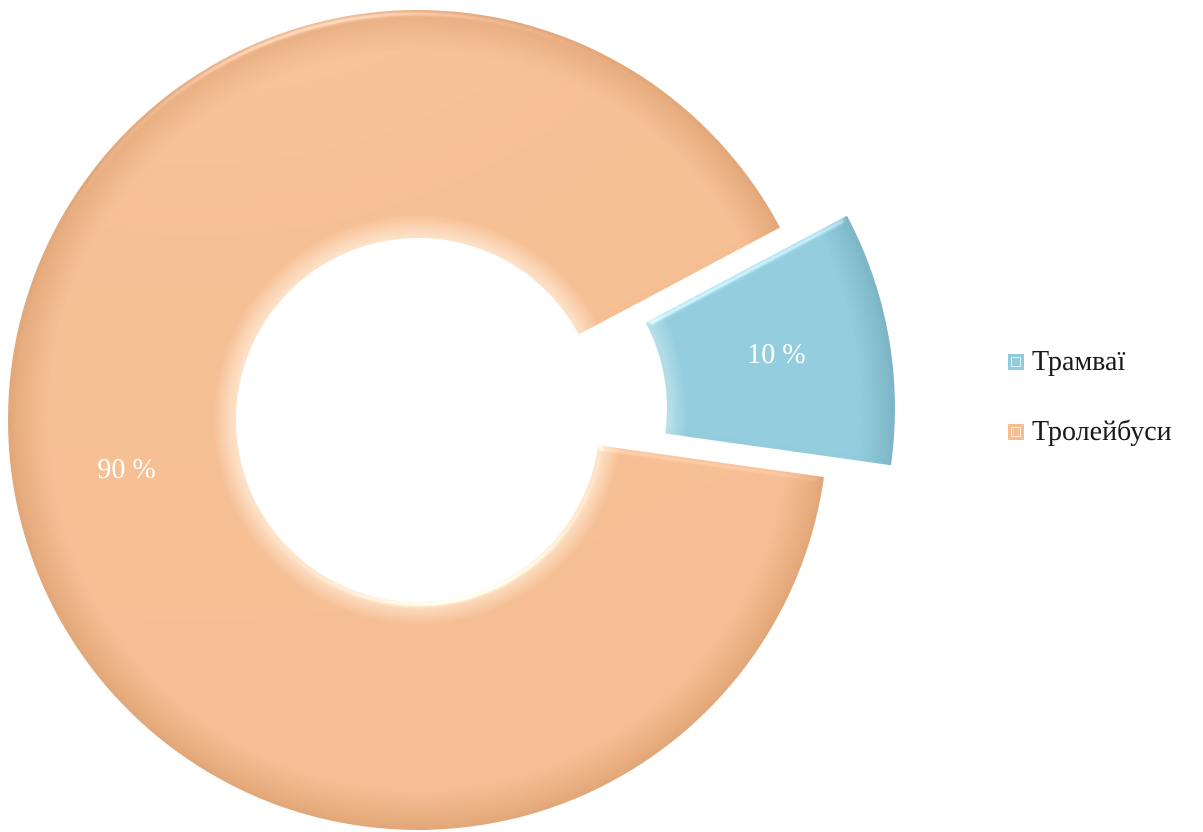 The image size is (1203, 832). Describe the element at coordinates (1102, 431) in the screenshot. I see `legend-label-trolleybus: Тролейбуси` at that location.